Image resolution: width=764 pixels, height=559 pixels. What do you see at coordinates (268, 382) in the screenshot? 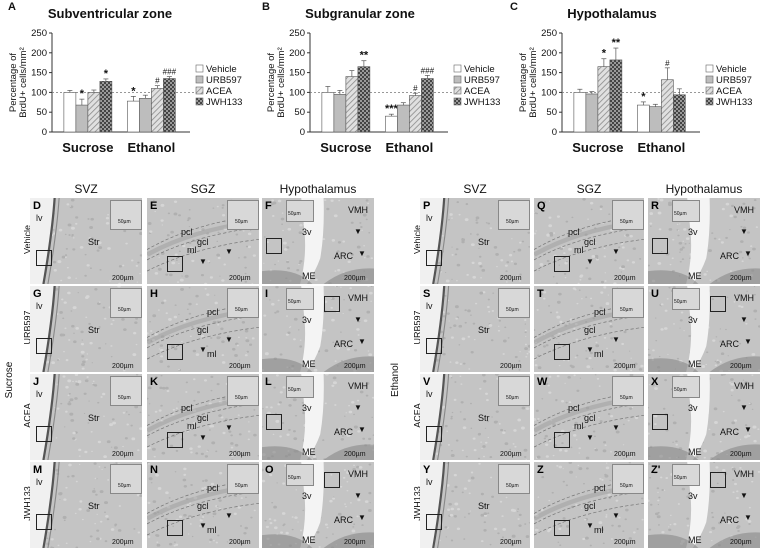
I see `panel-letter: L` at bounding box center [268, 382].